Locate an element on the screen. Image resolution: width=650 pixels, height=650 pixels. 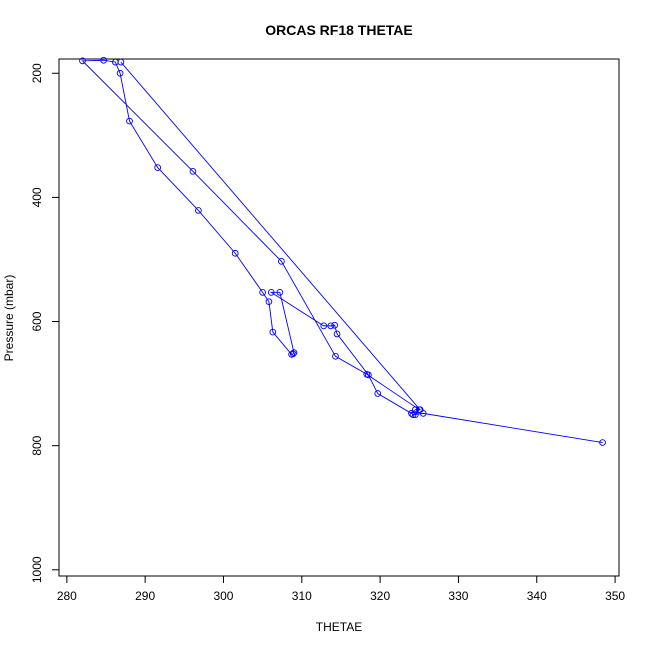
x-tick-label: 300 is located at coordinates (223, 596).